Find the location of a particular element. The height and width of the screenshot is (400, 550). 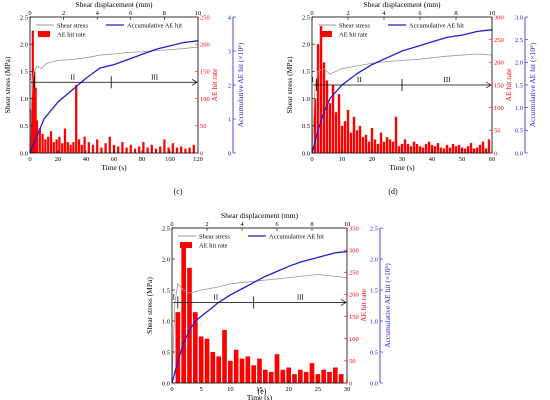

left-tick-label: 0.5 is located at coordinates (306, 126).